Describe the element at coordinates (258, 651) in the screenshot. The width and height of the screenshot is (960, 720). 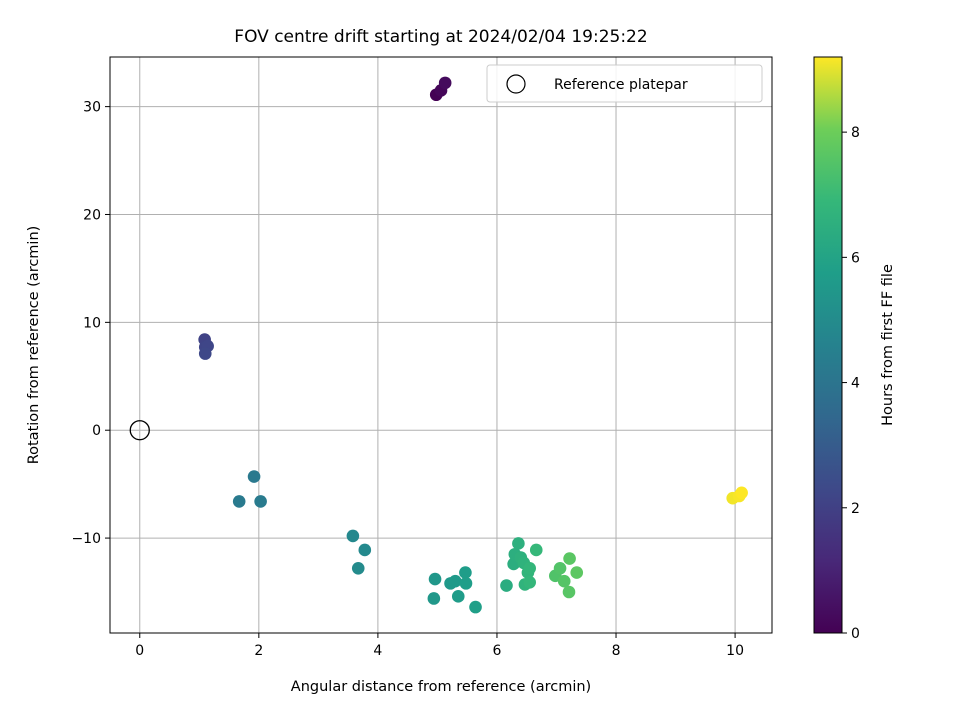
I see `x-tick-label: 2` at that location.